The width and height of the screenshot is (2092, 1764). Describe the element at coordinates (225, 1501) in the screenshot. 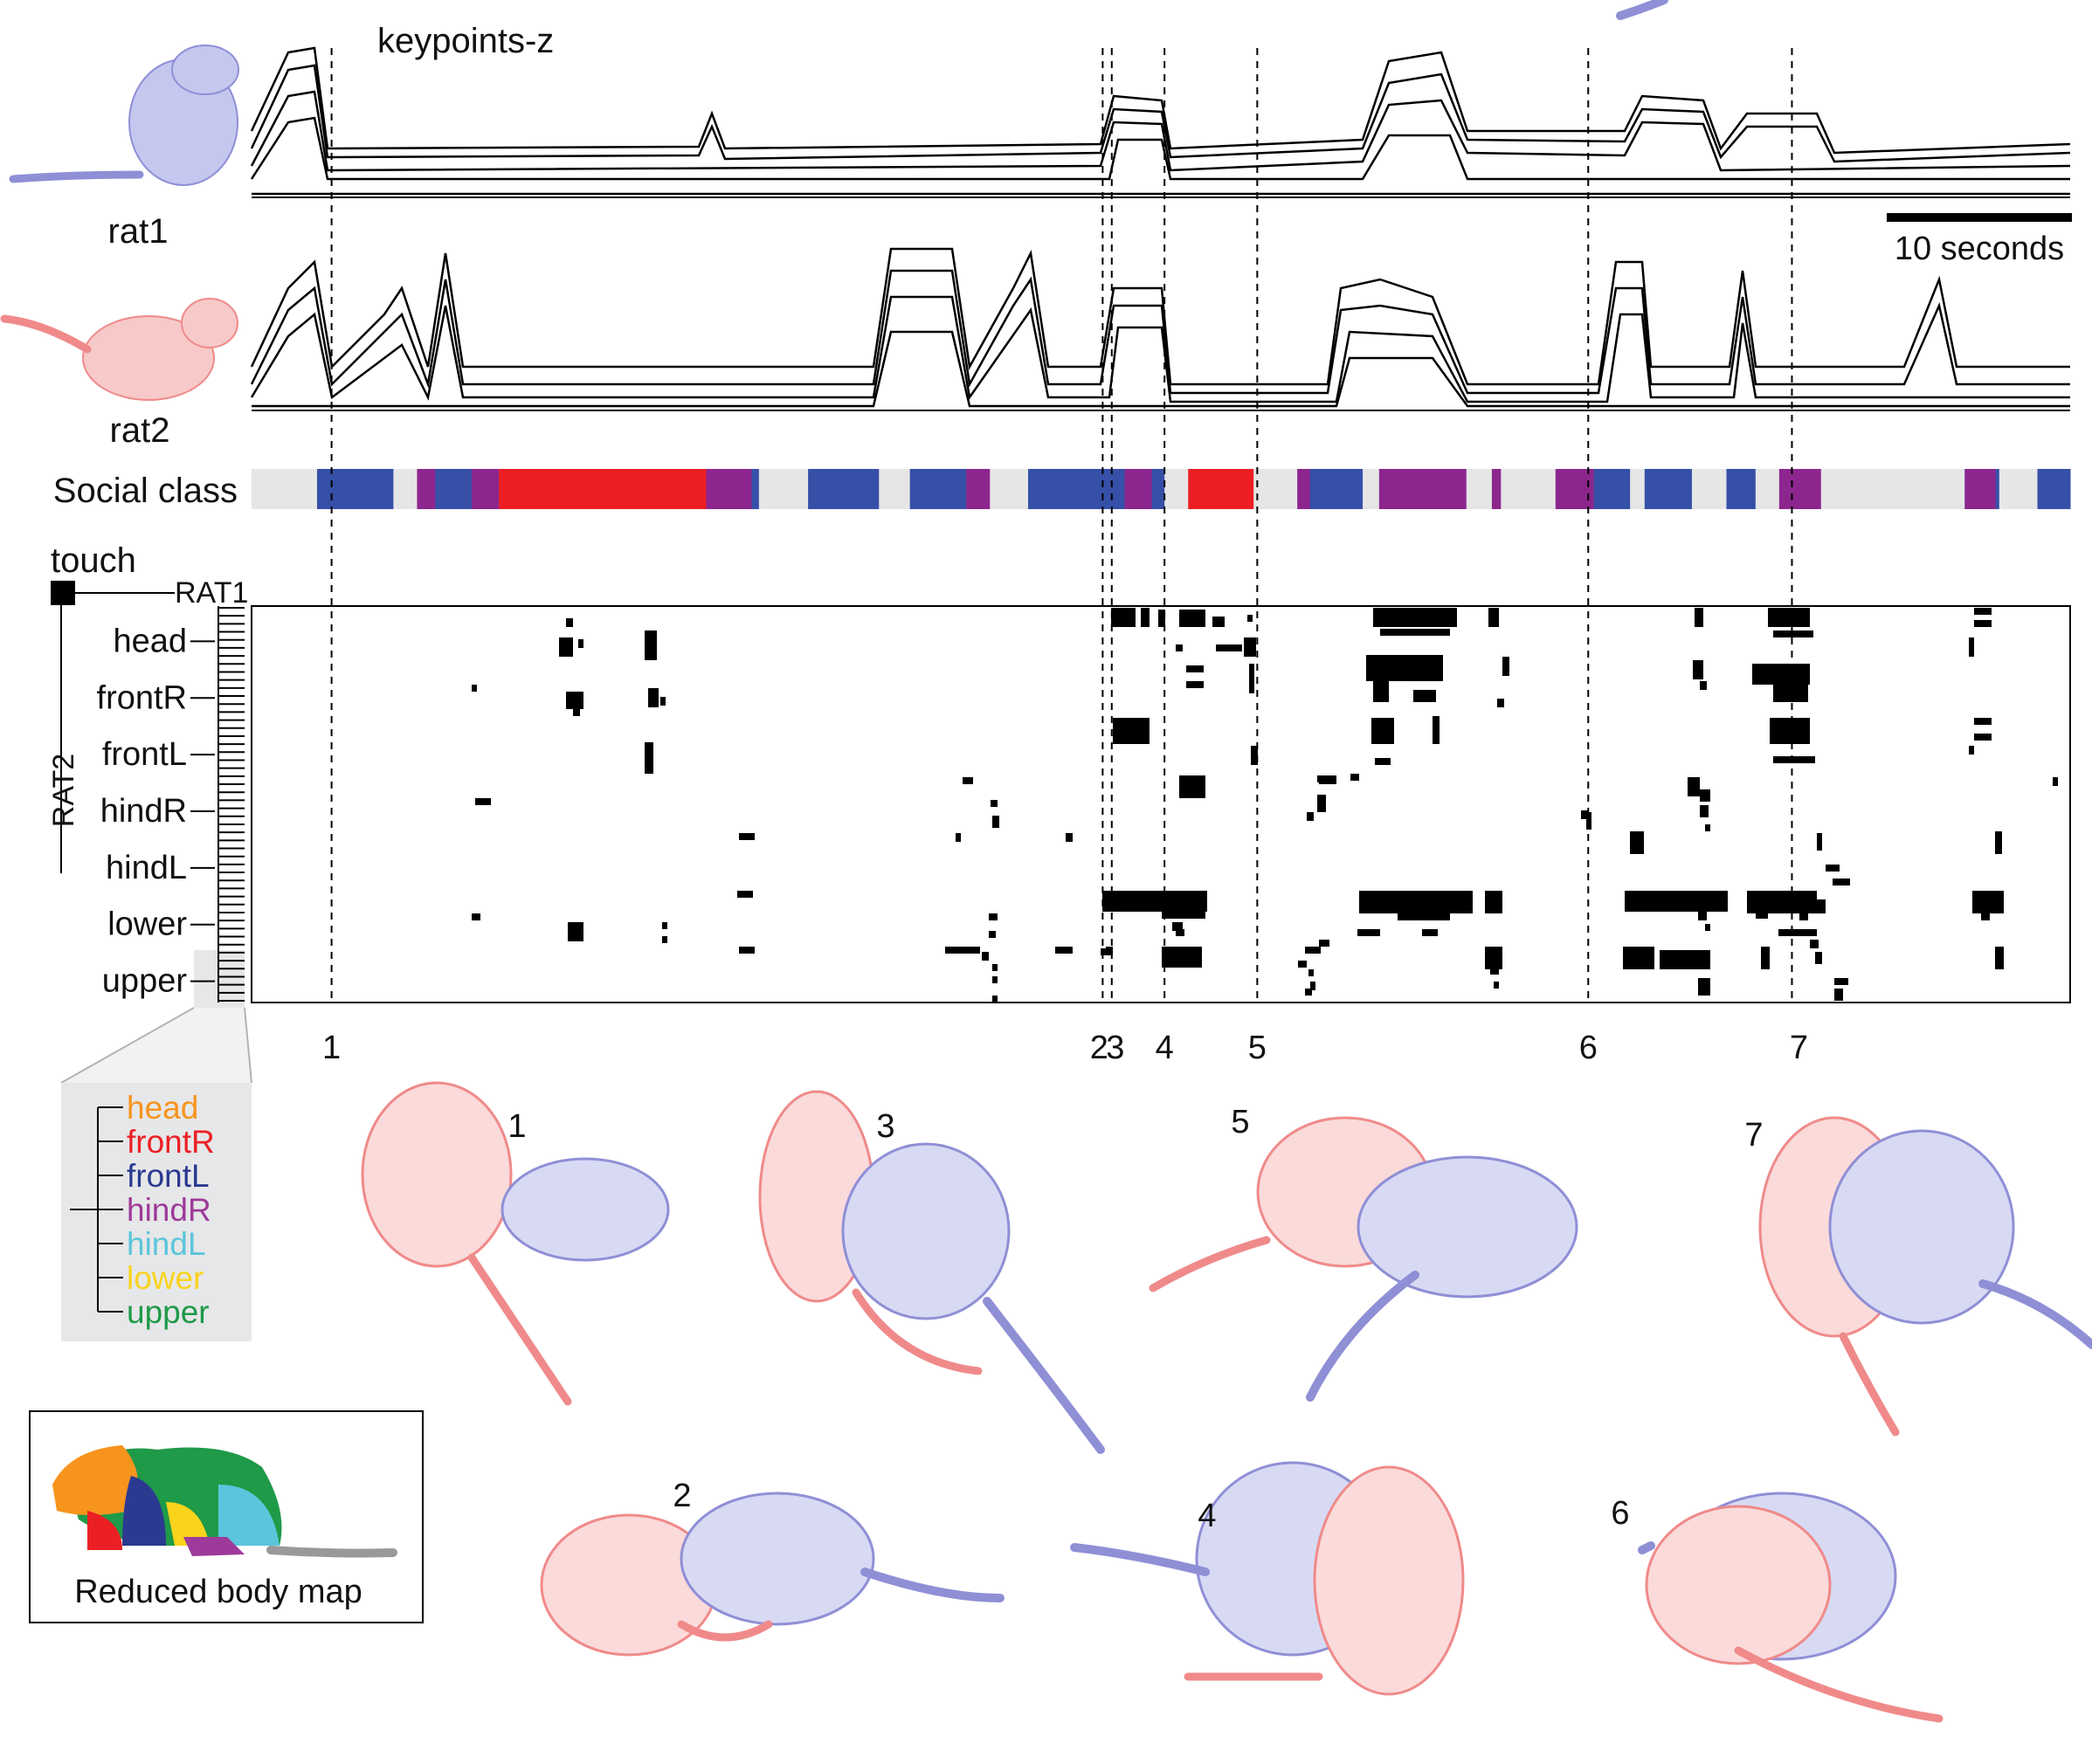

I see `body-map-rat-icon` at that location.